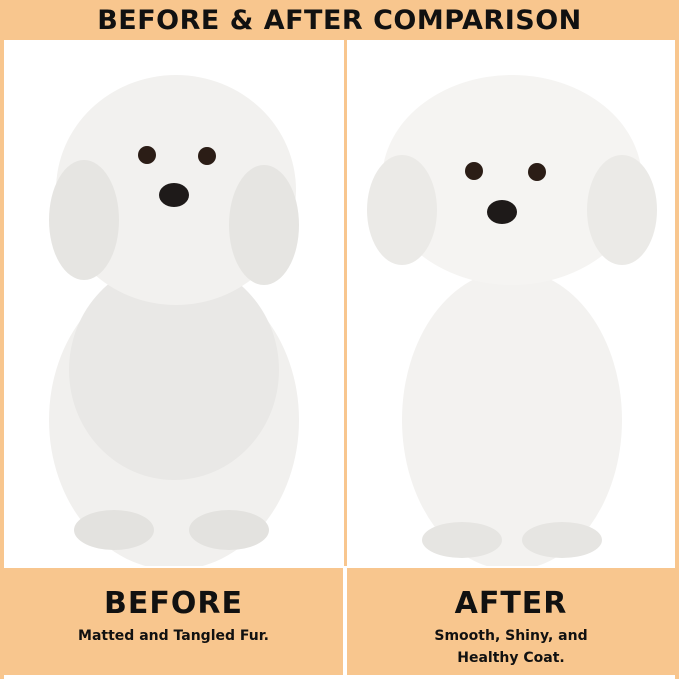 This screenshot has height=679, width=679. Describe the element at coordinates (511, 621) in the screenshot. I see `after-caption: AFTER Smooth, Shiny, and Healthy Coat.` at that location.